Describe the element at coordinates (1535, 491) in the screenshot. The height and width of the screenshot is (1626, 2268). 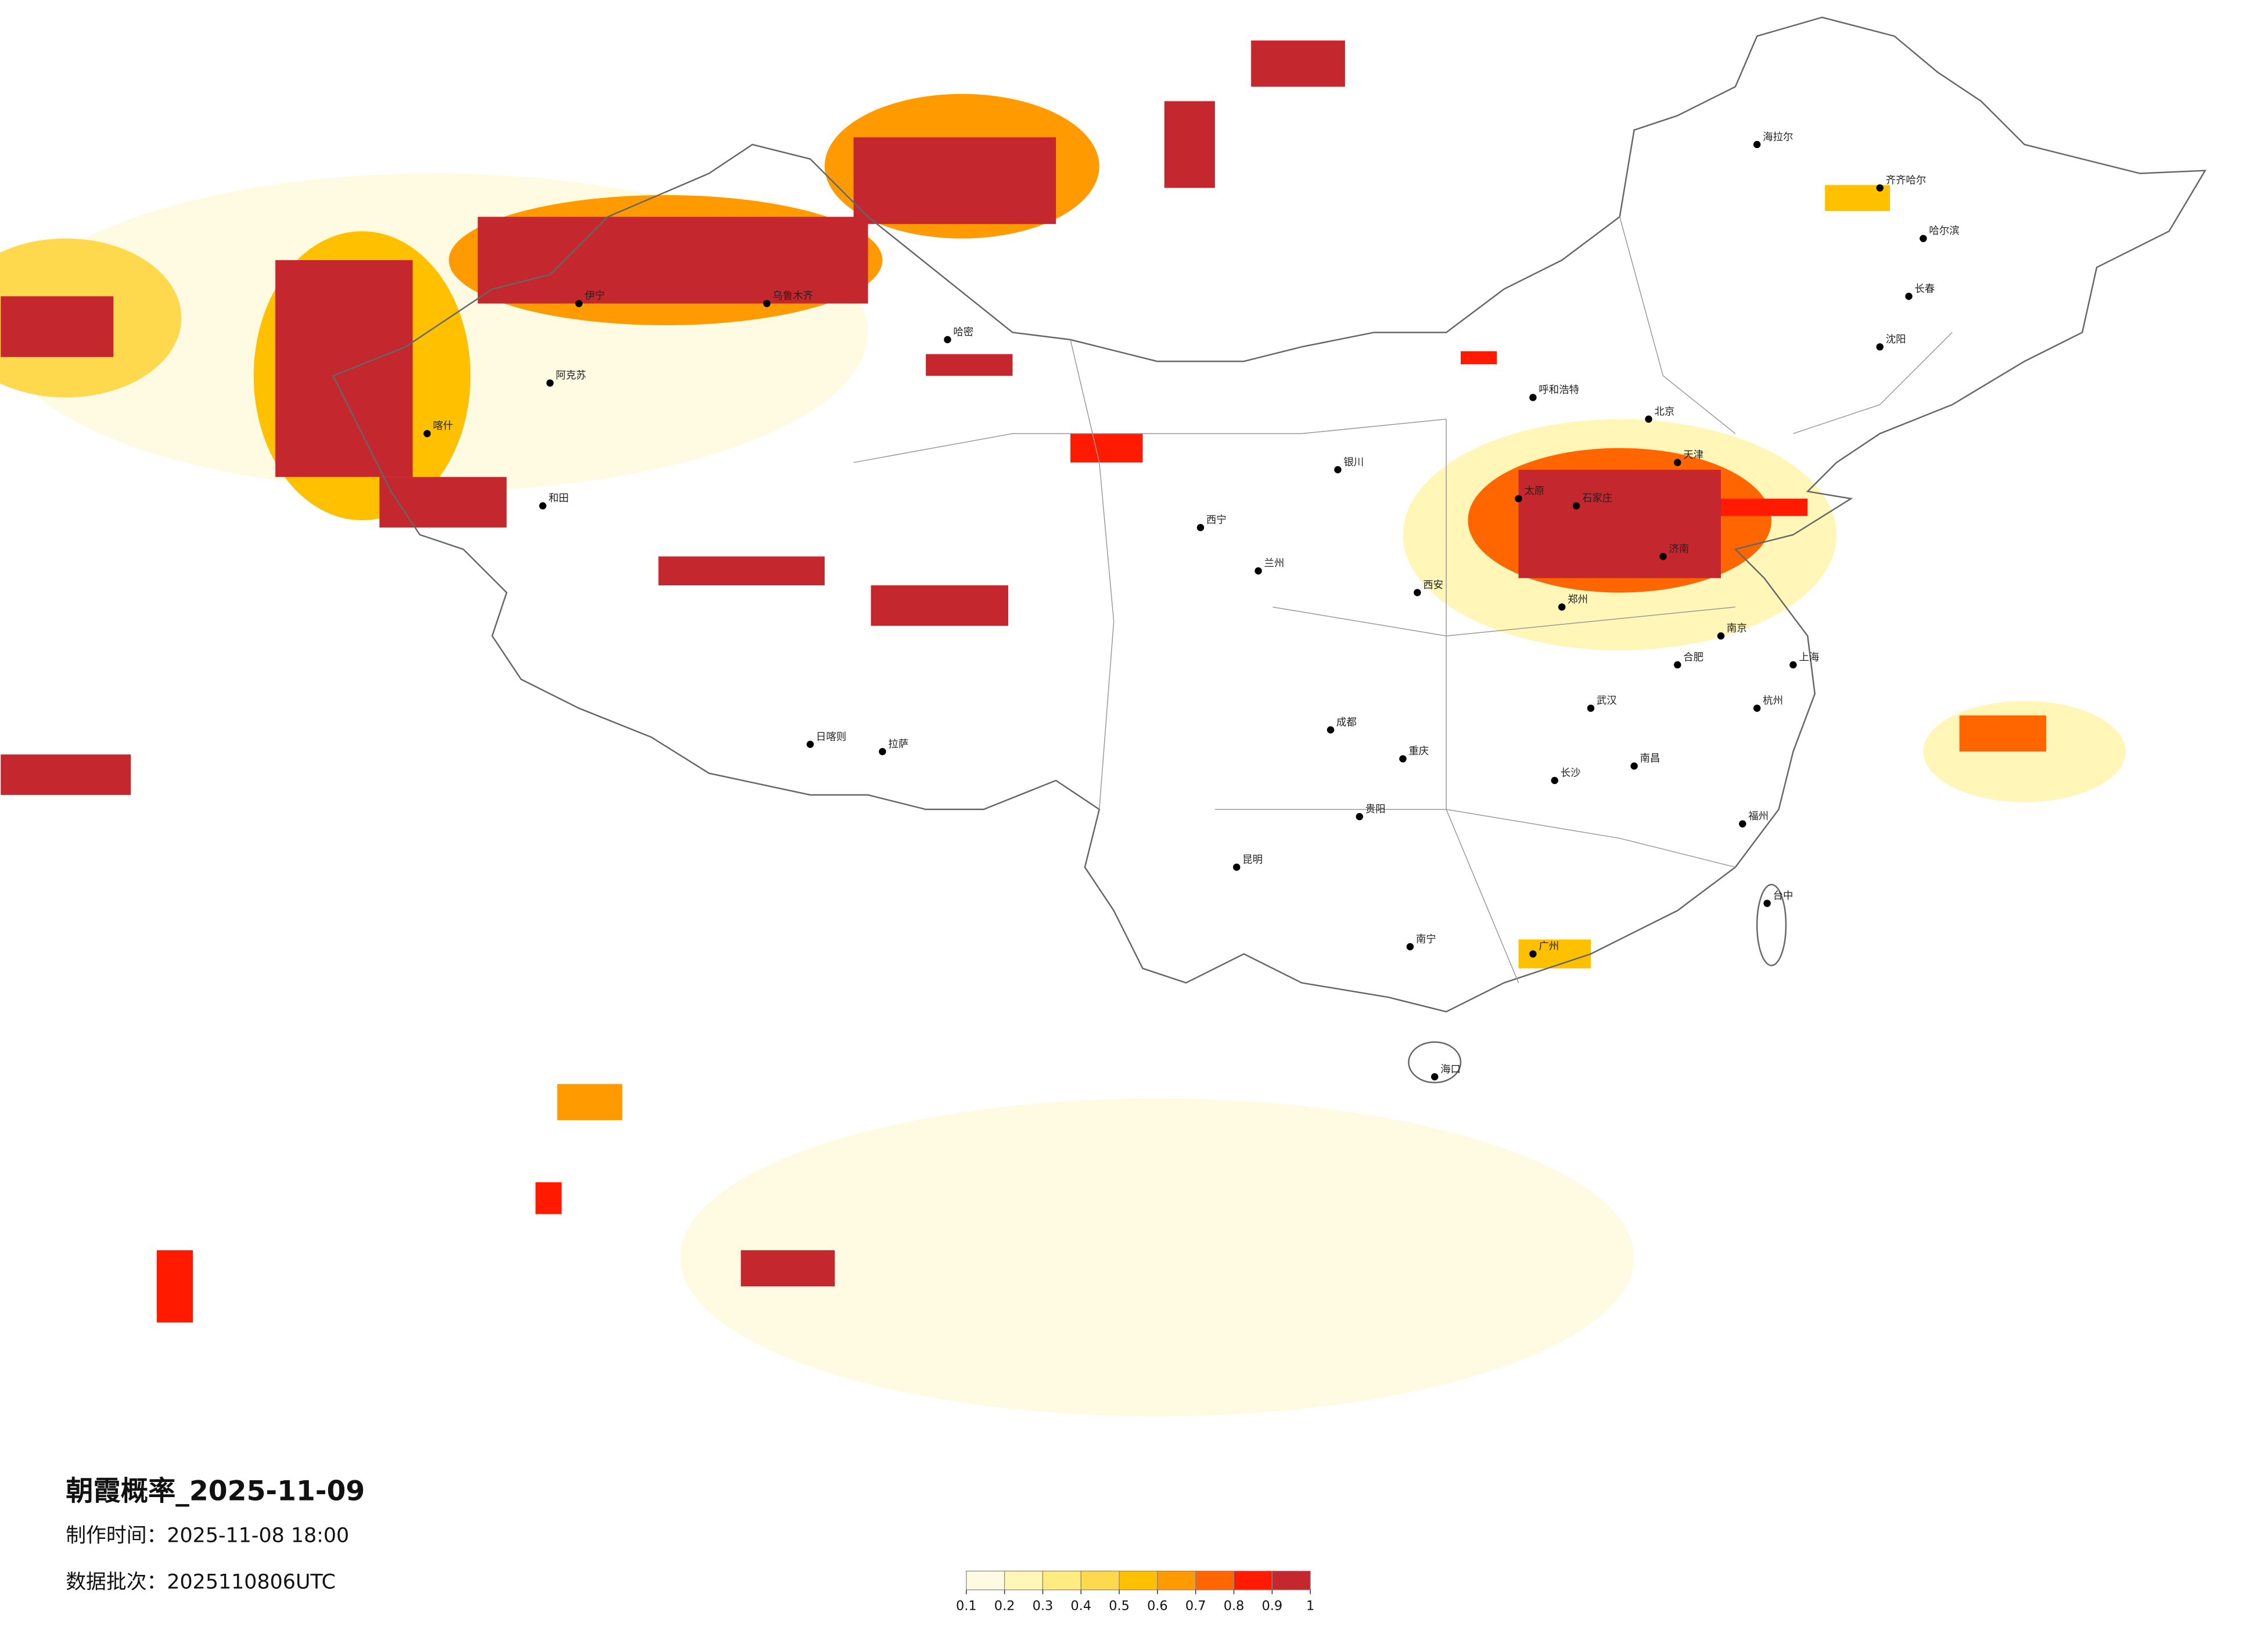
I see `city-label: 太原` at that location.